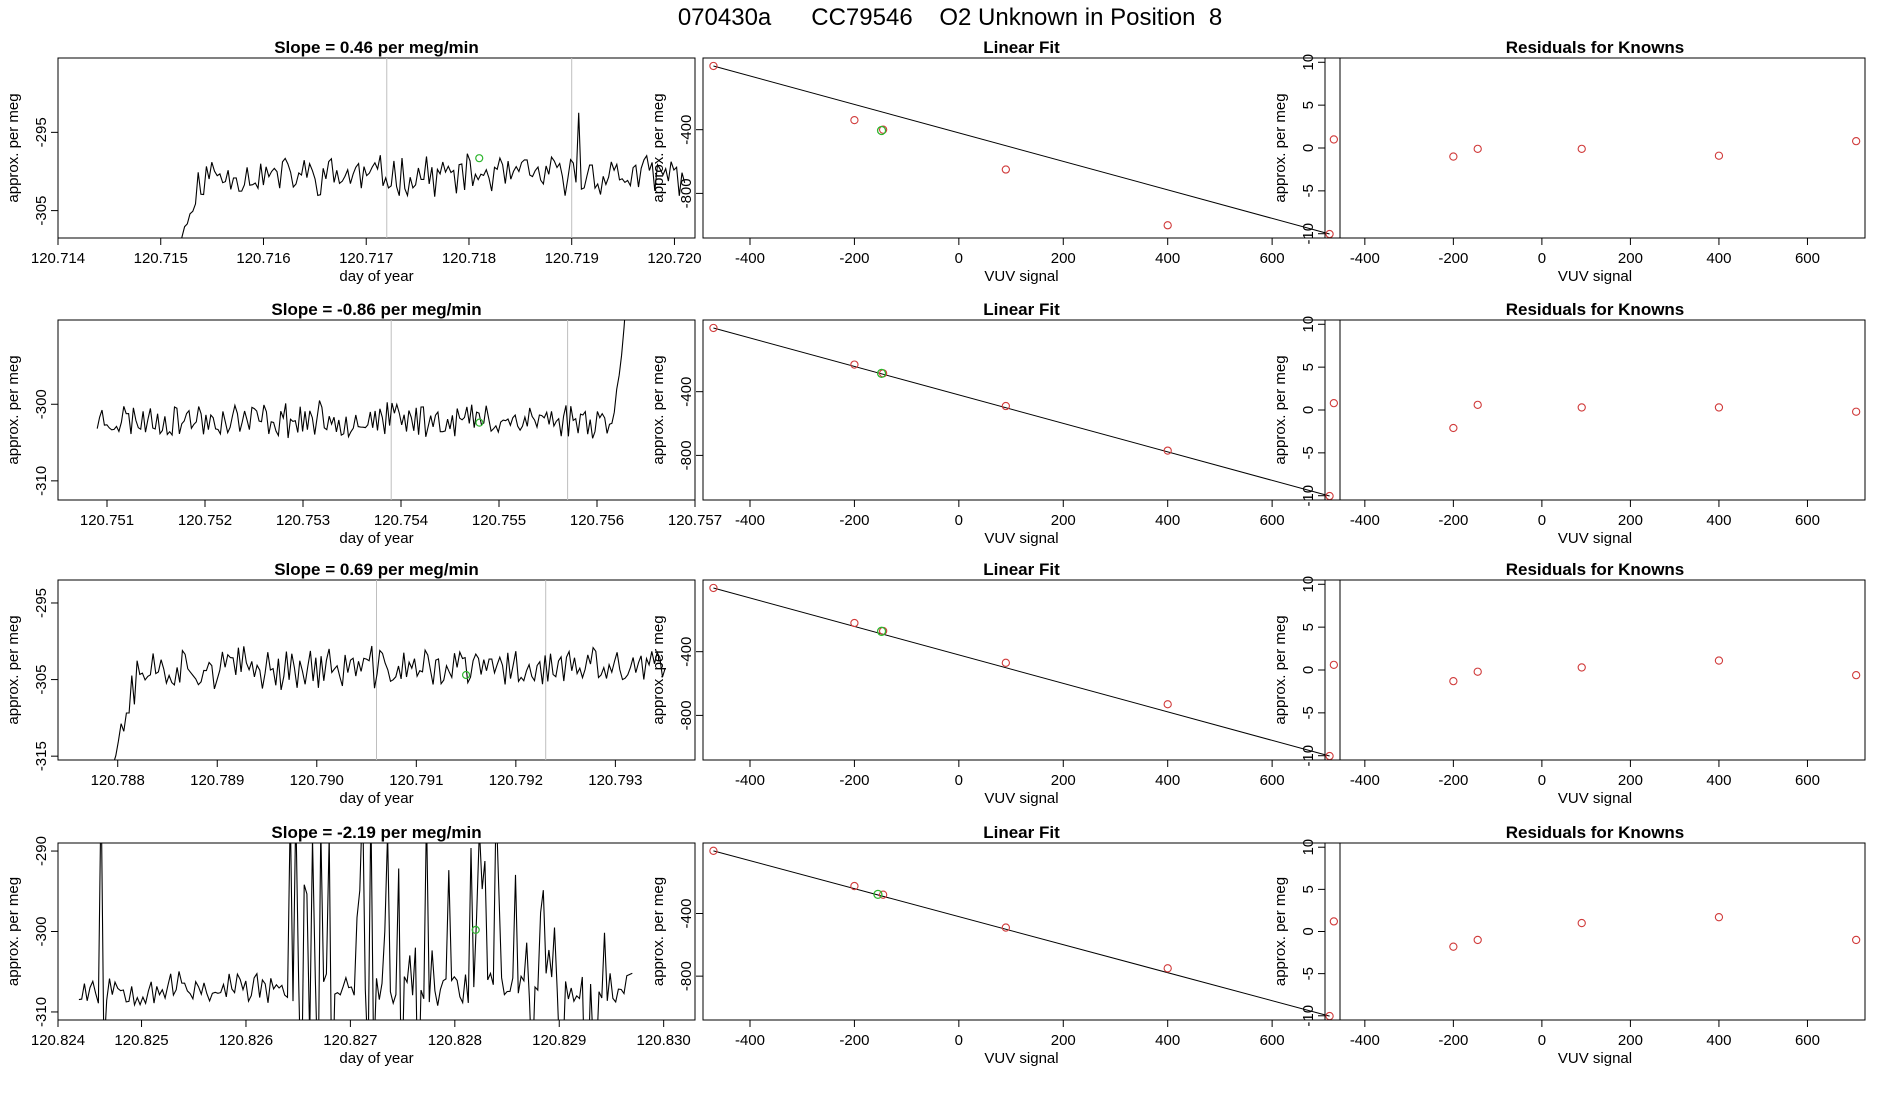 Image resolution: width=1900 pixels, height=1100 pixels. Describe the element at coordinates (416, 780) in the screenshot. I see `x-tick-label: 120.791` at that location.